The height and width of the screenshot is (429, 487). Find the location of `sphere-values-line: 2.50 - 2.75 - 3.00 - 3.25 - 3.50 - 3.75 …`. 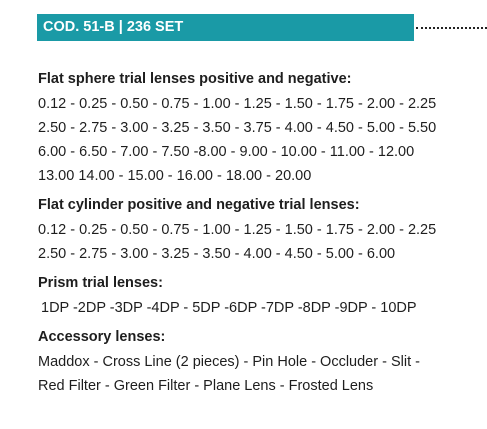

sphere-values-line: 2.50 - 2.75 - 3.00 - 3.25 - 3.50 - 3.75 … is located at coordinates (237, 128).